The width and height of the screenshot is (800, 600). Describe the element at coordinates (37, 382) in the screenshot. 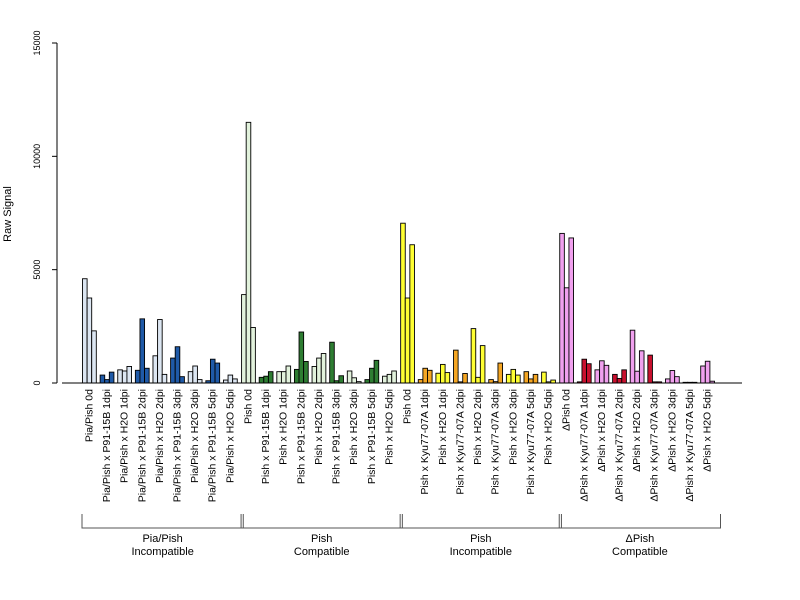

I see `y-tick-label: 0` at that location.